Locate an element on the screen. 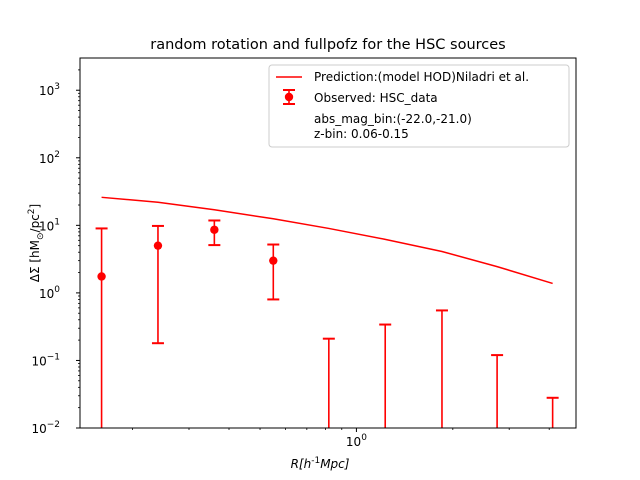 Image resolution: width=640 pixels, height=480 pixels. x-tick-label: 100 is located at coordinates (356, 441).